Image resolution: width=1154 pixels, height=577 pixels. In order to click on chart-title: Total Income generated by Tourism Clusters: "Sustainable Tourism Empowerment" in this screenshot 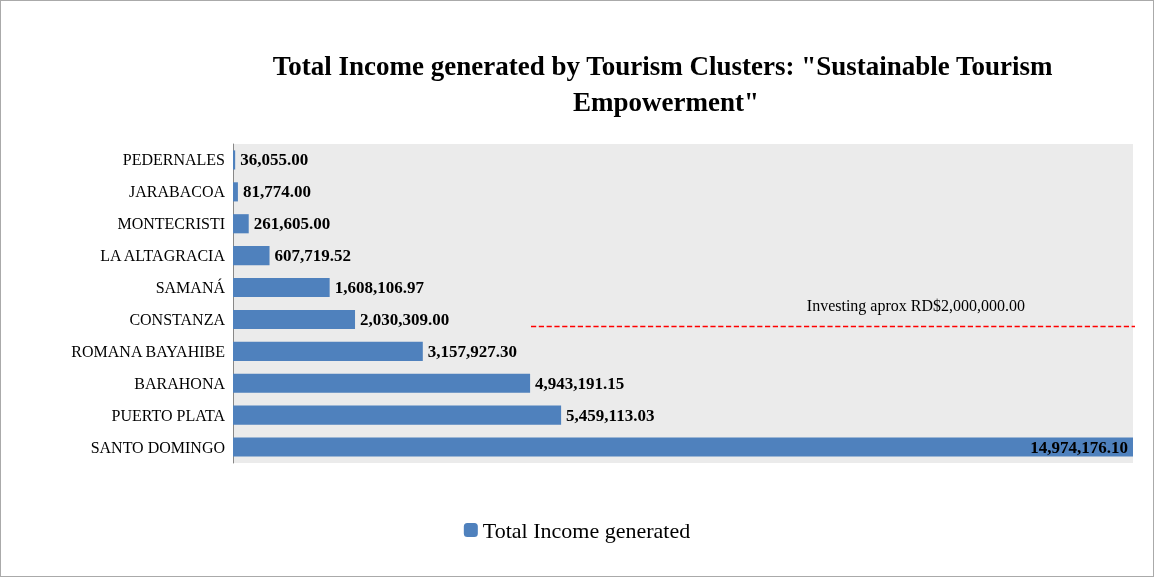, I will do `click(666, 84)`.